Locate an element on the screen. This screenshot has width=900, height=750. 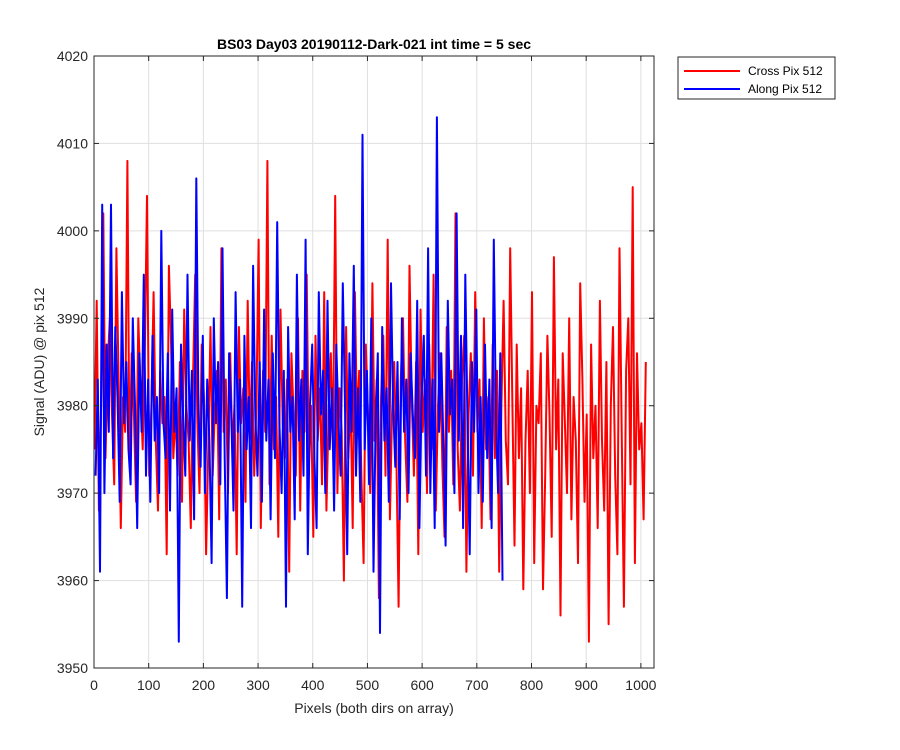
x-tick-label: 400 is located at coordinates (313, 685).